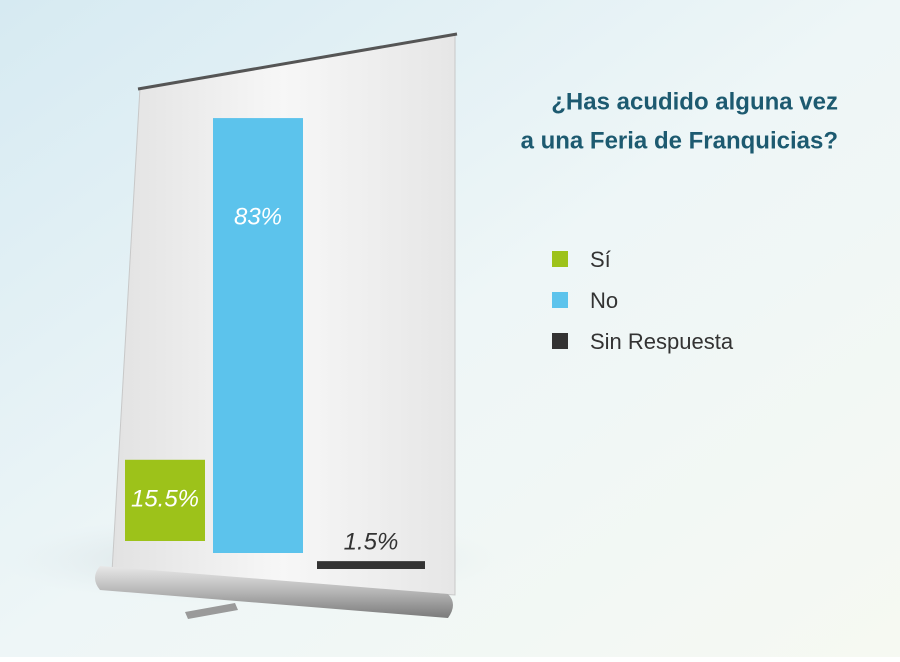 This screenshot has height=662, width=900. Describe the element at coordinates (274, 592) in the screenshot. I see `banner-base` at that location.